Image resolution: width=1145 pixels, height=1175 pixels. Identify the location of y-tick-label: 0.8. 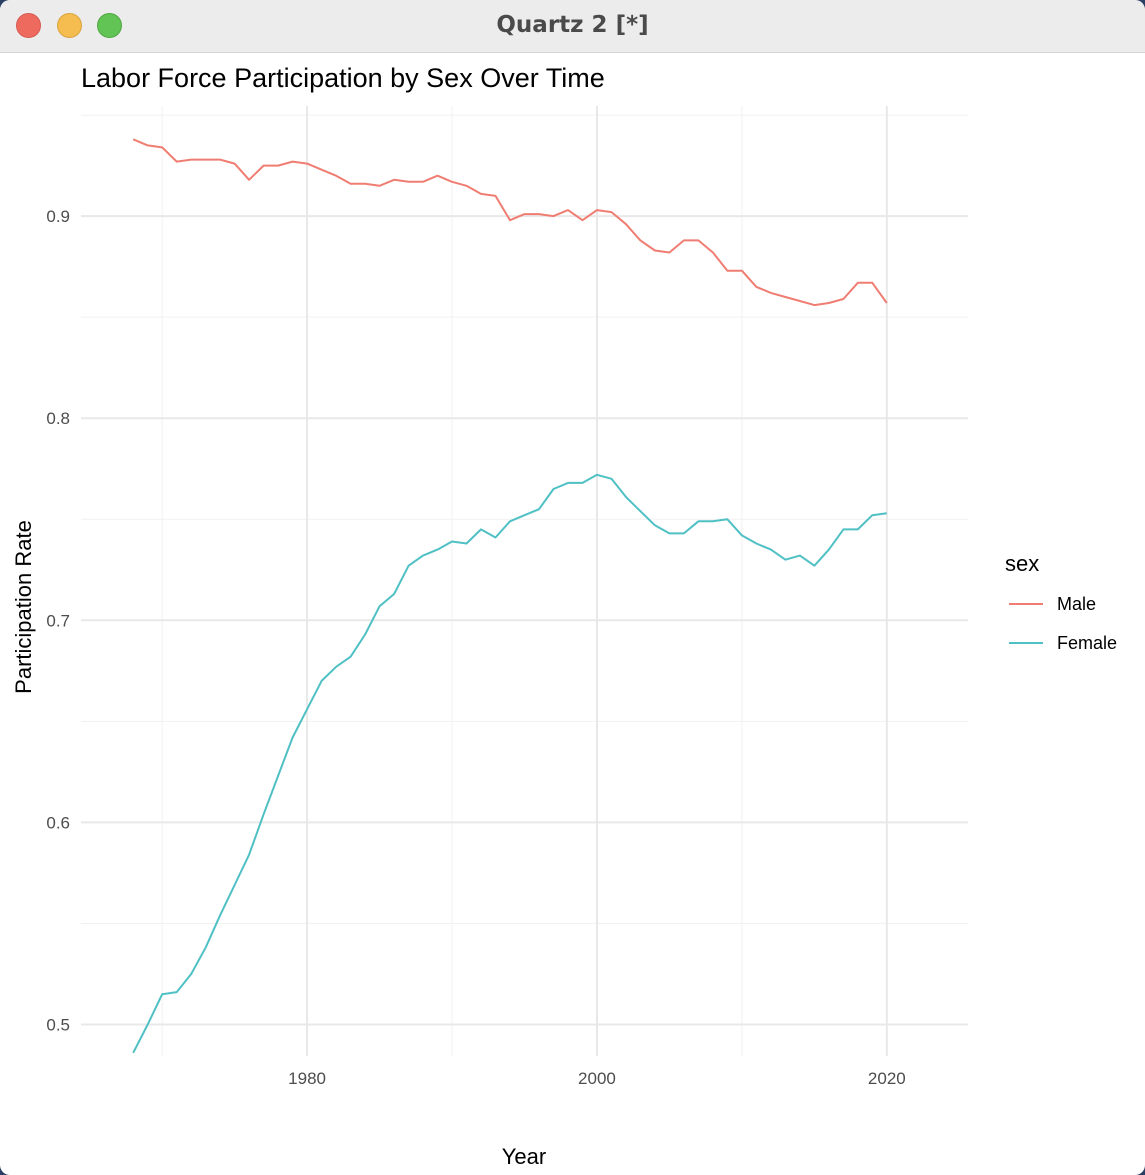
(58, 418).